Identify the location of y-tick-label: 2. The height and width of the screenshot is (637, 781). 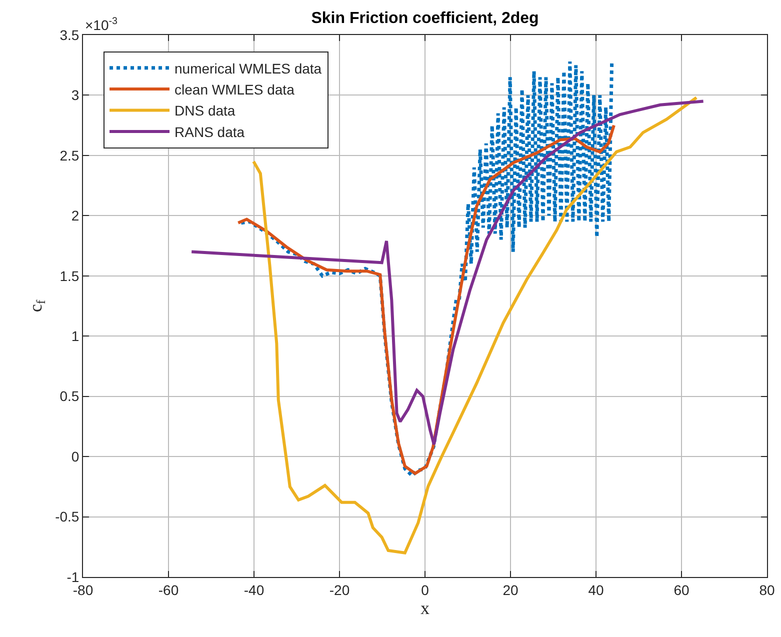
(75, 216).